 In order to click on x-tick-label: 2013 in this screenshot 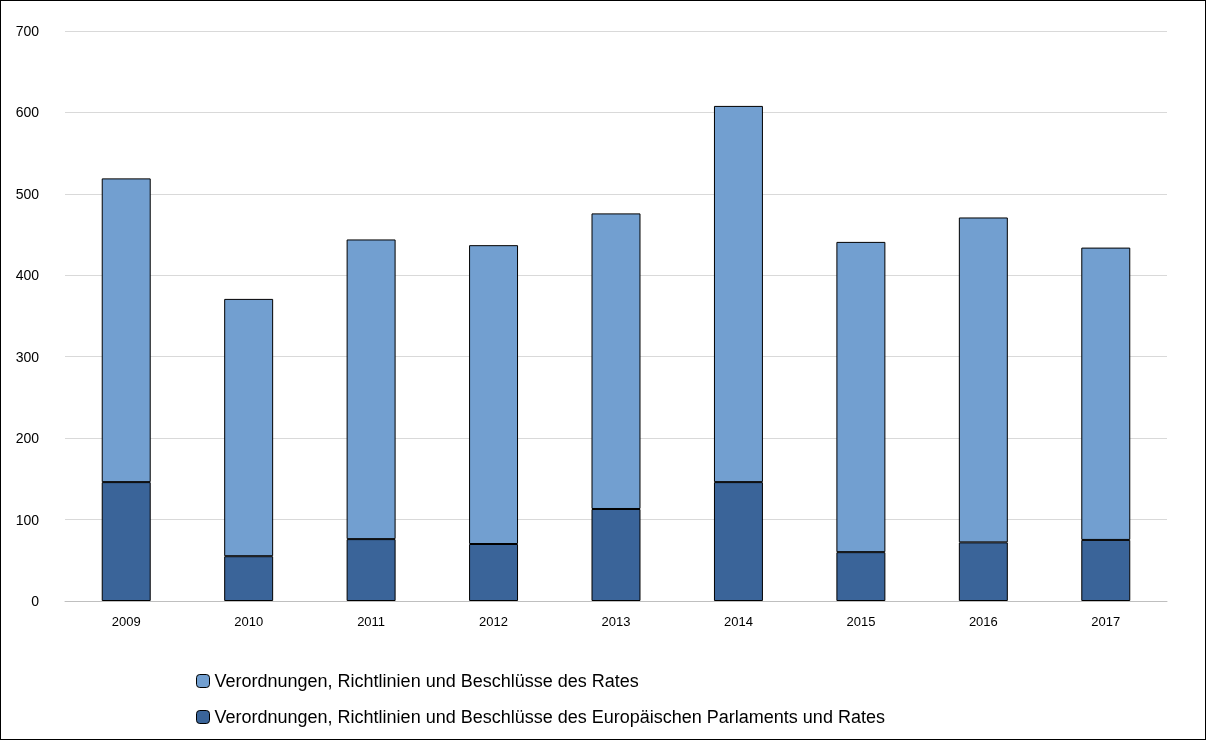, I will do `click(616, 621)`.